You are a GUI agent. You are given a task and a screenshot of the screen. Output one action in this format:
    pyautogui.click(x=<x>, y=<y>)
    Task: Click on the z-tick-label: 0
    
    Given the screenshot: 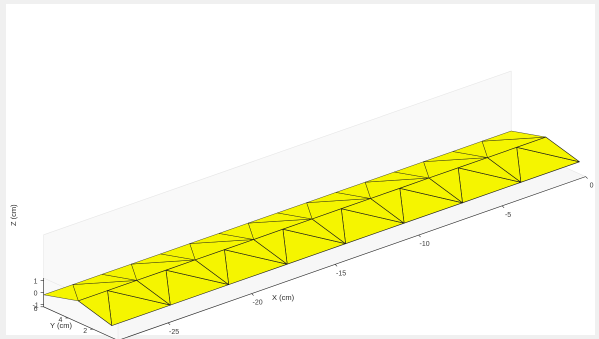 What is the action you would take?
    pyautogui.click(x=36, y=293)
    